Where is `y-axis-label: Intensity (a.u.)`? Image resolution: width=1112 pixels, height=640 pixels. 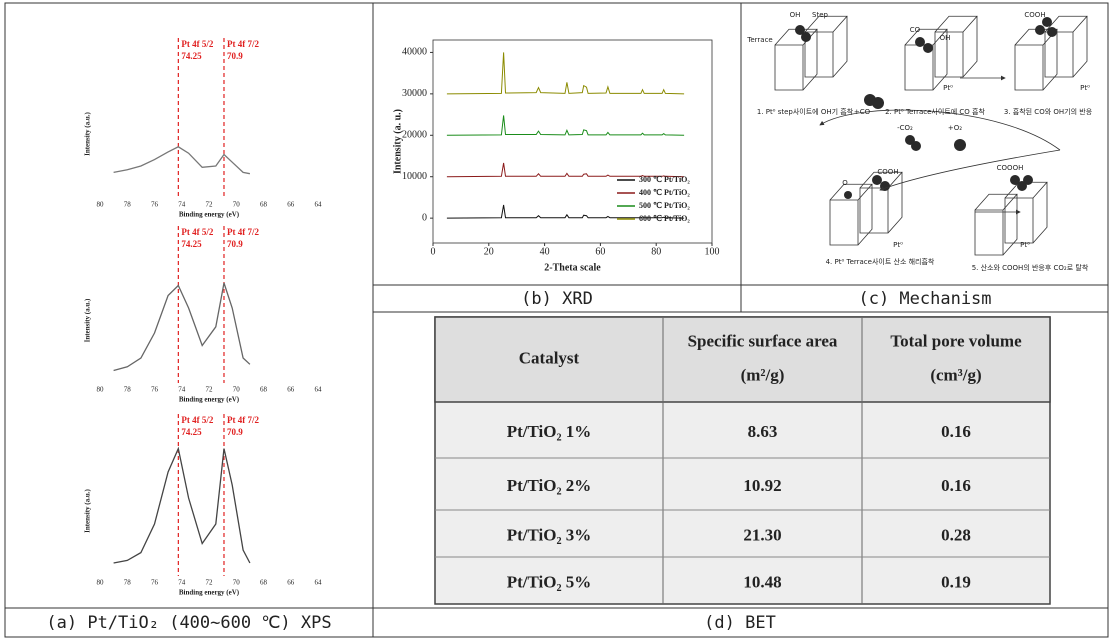 y-axis-label: Intensity (a.u.) is located at coordinates (88, 320).